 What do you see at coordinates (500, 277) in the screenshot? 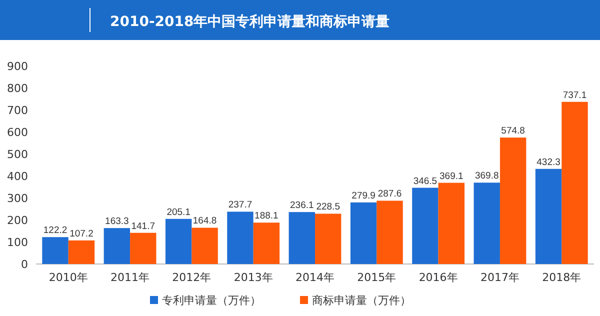
I see `x-tick-label: 2017年` at bounding box center [500, 277].